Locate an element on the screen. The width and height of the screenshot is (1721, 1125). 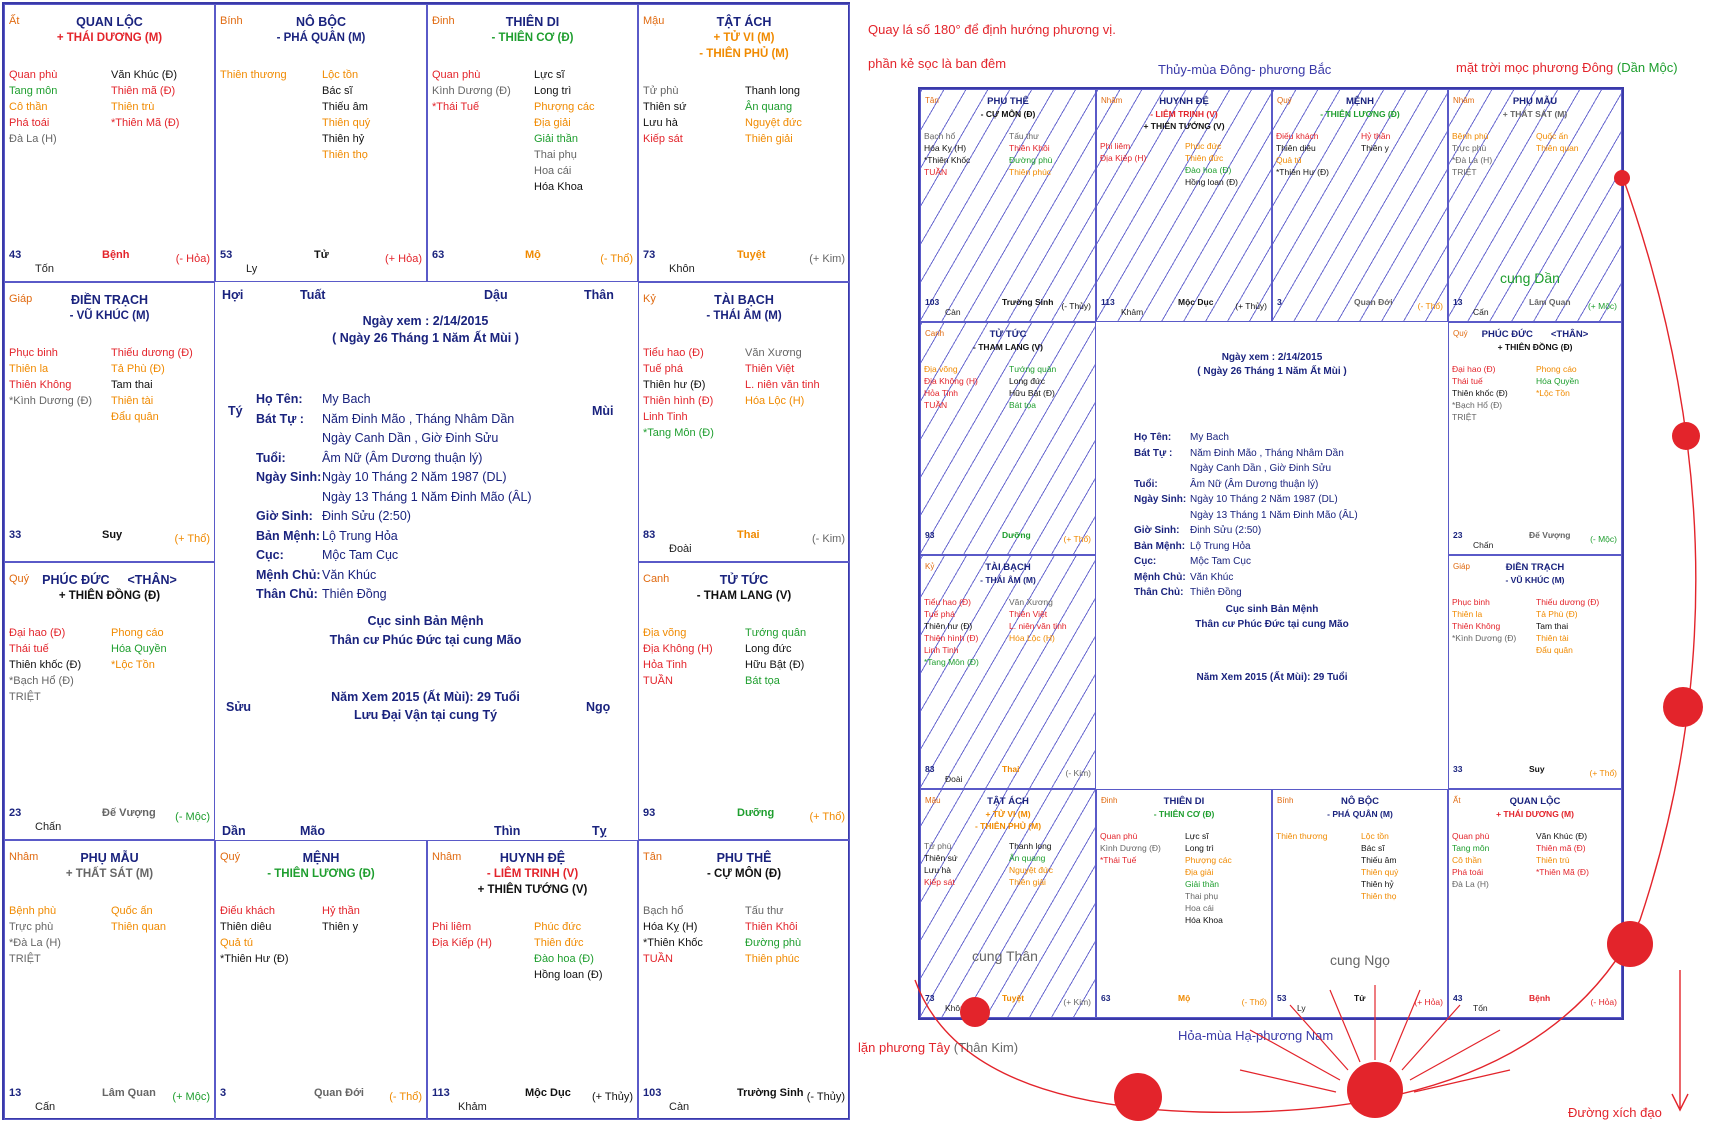
minor-stars-left: Tử phù Thiên sứ Lưu hà Kiếp sát is located at coordinates (664, 115).